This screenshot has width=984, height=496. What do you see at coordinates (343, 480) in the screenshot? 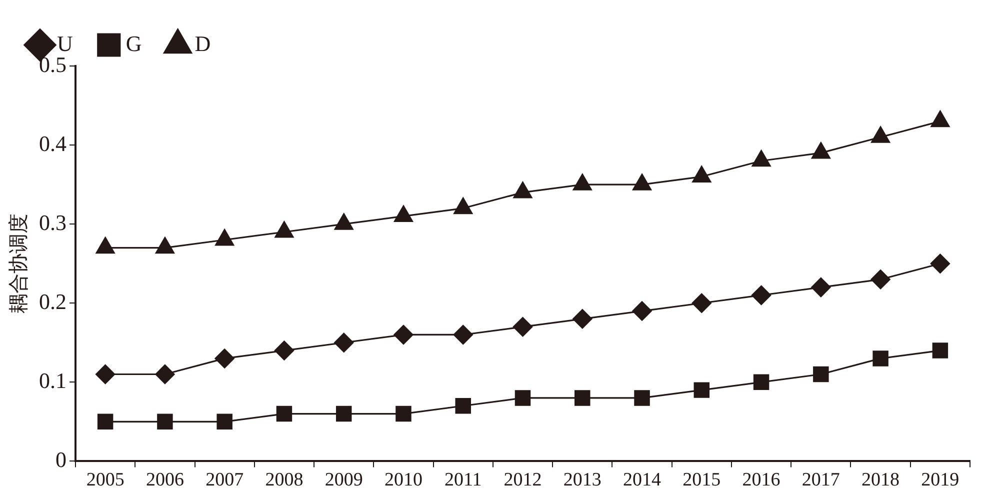
I see `x-tick-label: 2009` at bounding box center [343, 480].